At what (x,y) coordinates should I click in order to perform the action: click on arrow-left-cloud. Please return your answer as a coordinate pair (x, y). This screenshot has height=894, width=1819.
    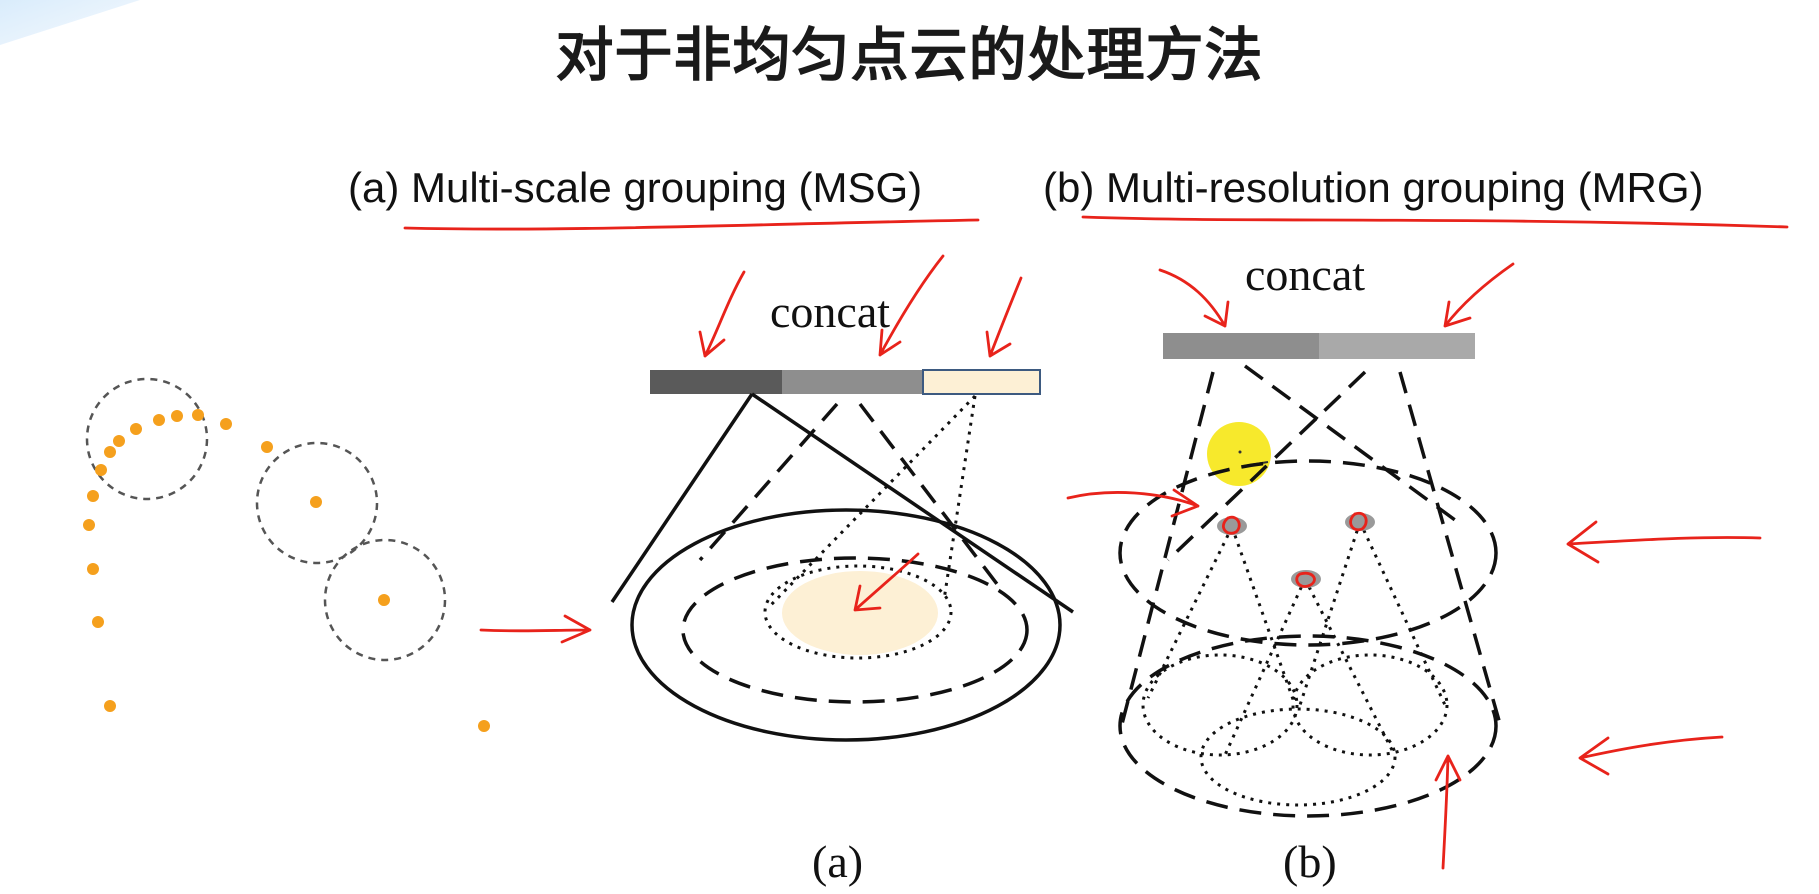
    Looking at the image, I should click on (535, 629).